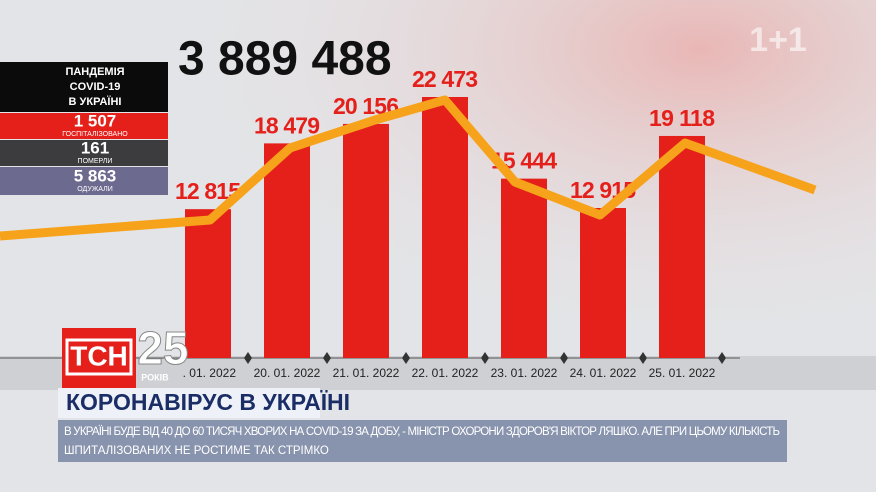  What do you see at coordinates (95, 134) in the screenshot?
I see `stat-label: ГОСПІТАЛІЗОВАНО` at bounding box center [95, 134].